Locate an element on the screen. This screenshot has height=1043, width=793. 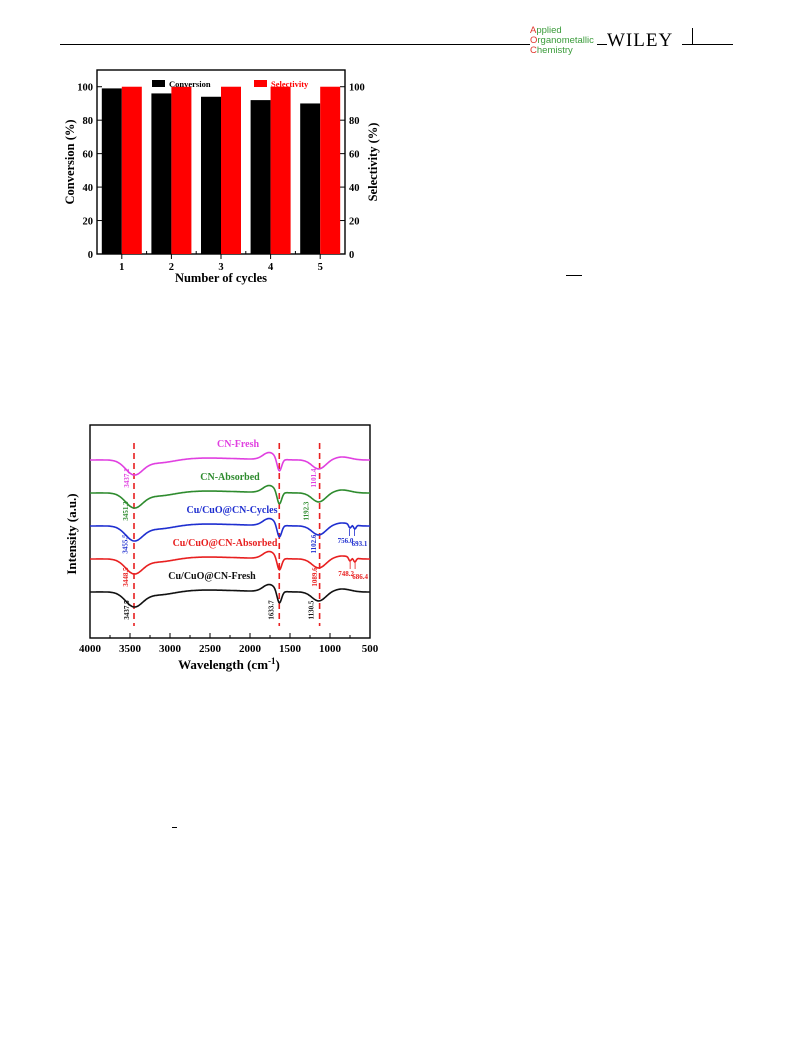
spectrum-line-cu-absorbed is located at coordinates (230, 562).